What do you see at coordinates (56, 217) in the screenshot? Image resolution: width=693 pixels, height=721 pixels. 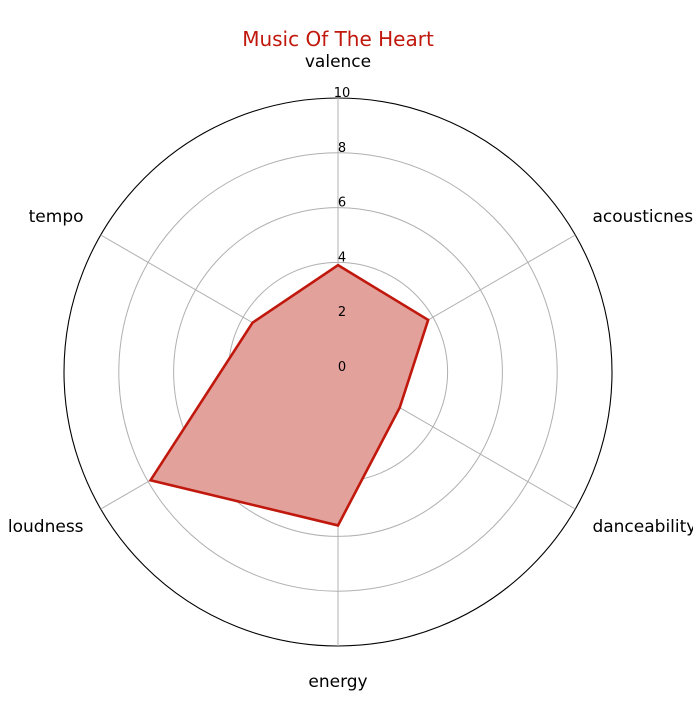 I see `axis-label-tempo: tempo` at bounding box center [56, 217].